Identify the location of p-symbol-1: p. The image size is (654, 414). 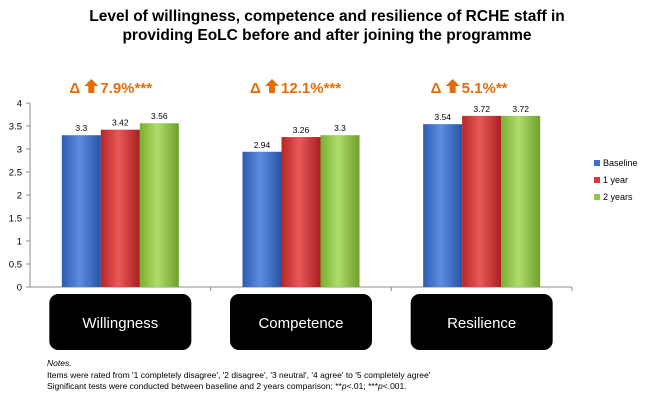
(344, 386).